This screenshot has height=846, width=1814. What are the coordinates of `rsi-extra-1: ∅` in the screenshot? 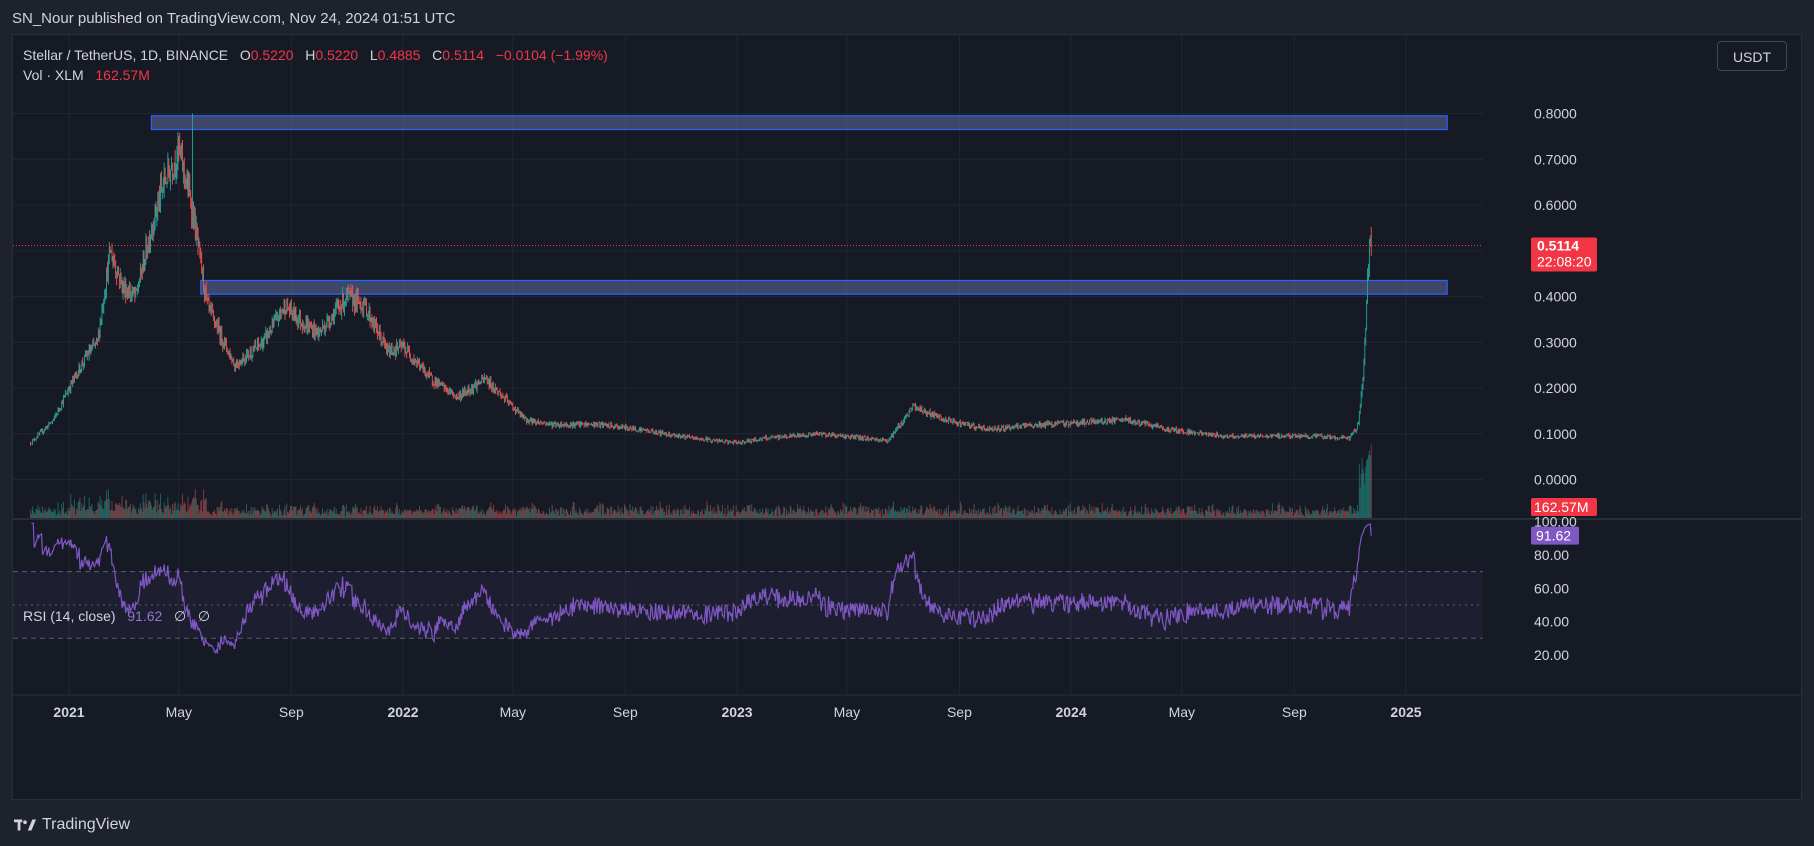 It's located at (180, 616).